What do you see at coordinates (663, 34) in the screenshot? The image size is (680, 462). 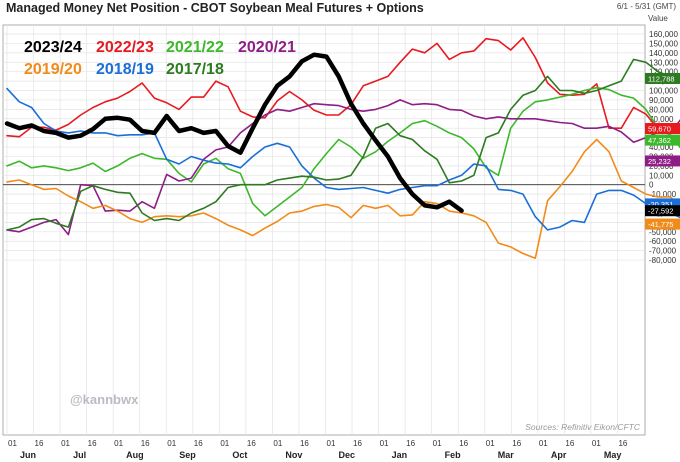 I see `y-tick-label: 160,000` at bounding box center [663, 34].